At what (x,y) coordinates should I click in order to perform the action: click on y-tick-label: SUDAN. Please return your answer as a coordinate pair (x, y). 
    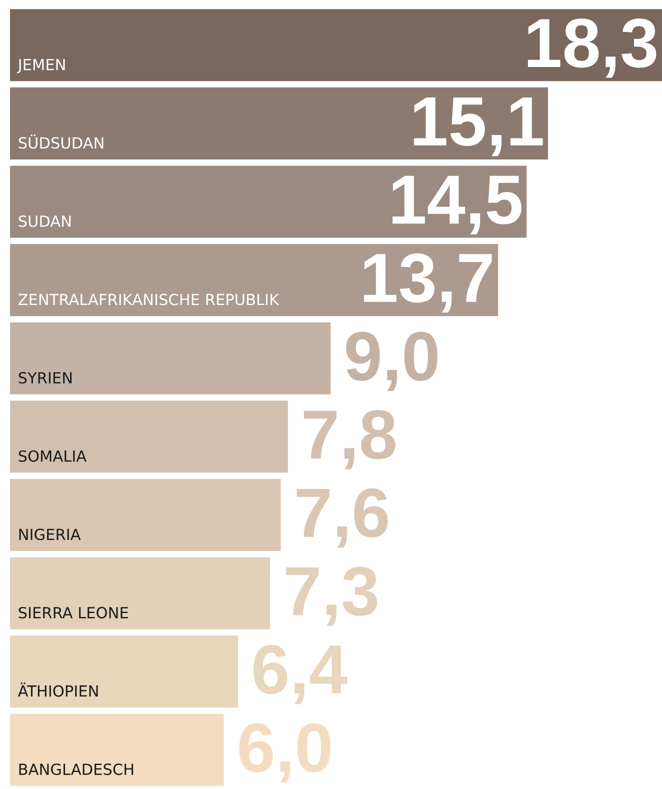
    Looking at the image, I should click on (44, 221).